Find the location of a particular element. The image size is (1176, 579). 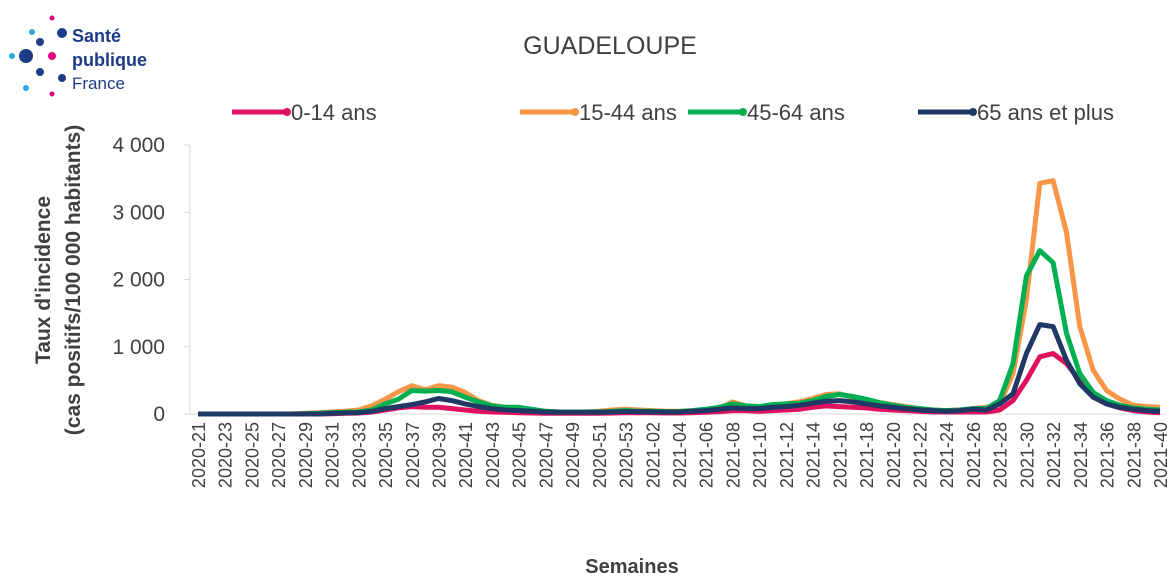

x-tick-label: 2021-38 is located at coordinates (1134, 455).